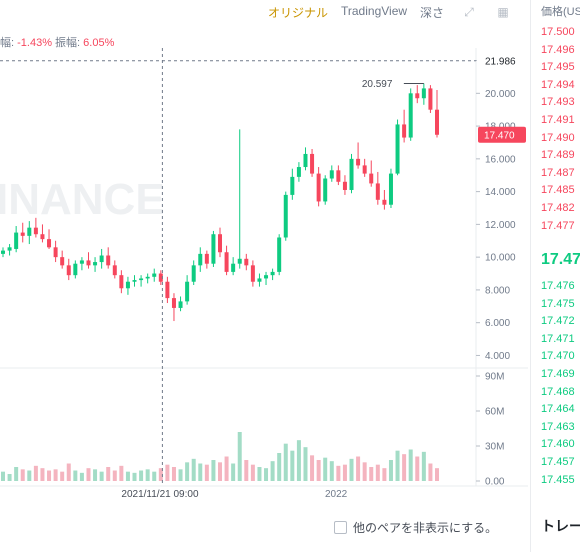  Describe the element at coordinates (558, 409) in the screenshot. I see `bid-price: 17.464` at that location.